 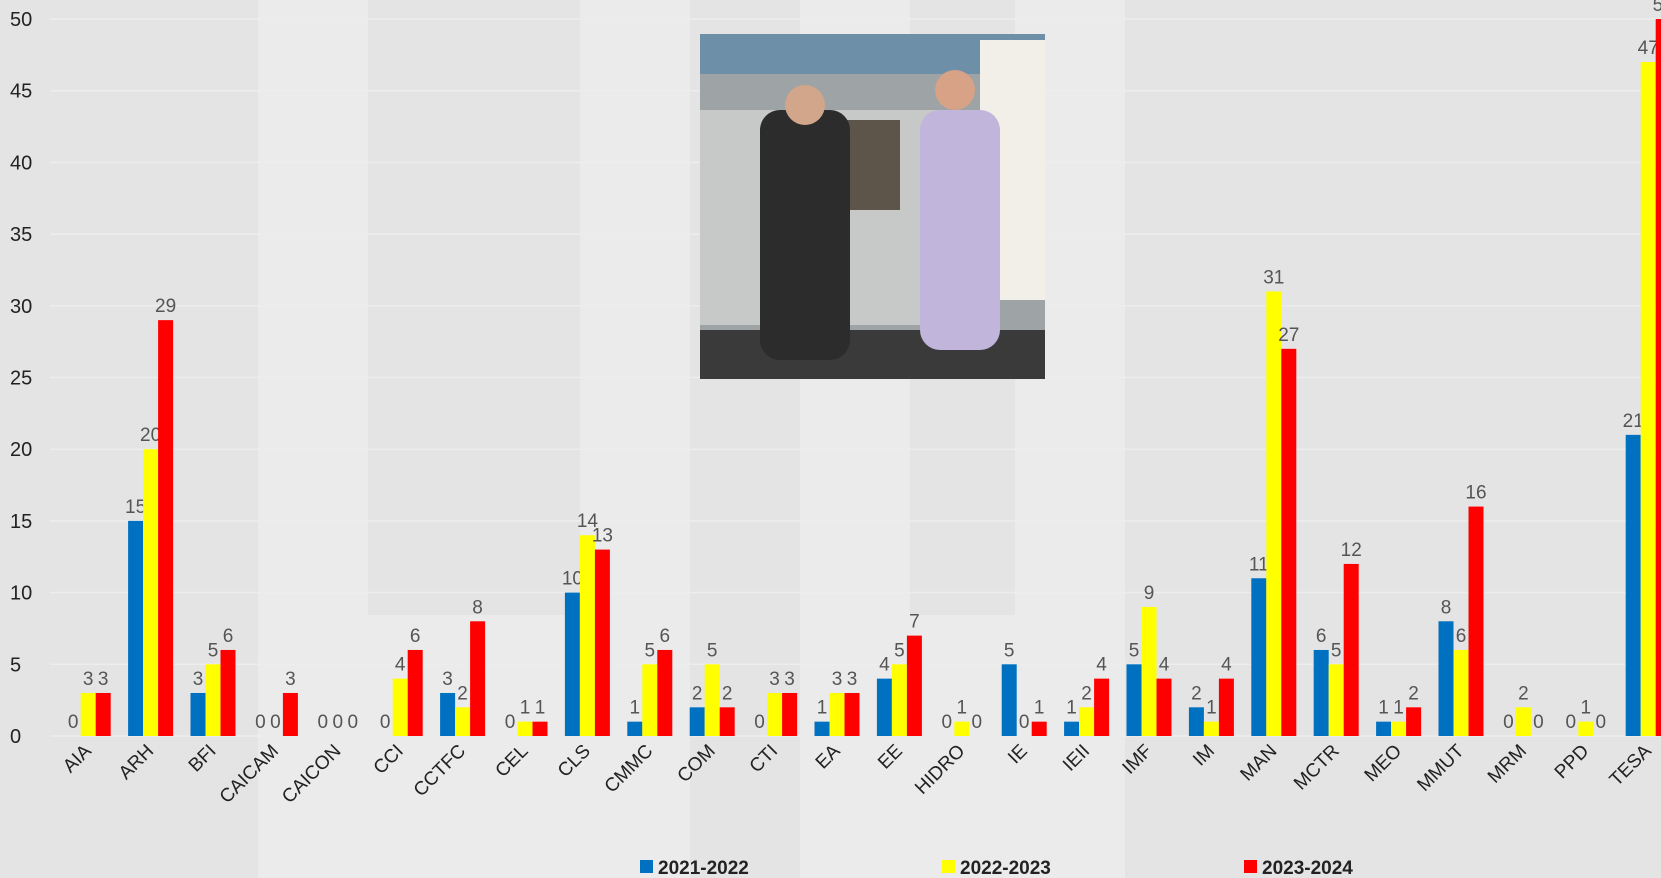 I want to click on legend-label: 2022-2023, so click(x=1005, y=868).